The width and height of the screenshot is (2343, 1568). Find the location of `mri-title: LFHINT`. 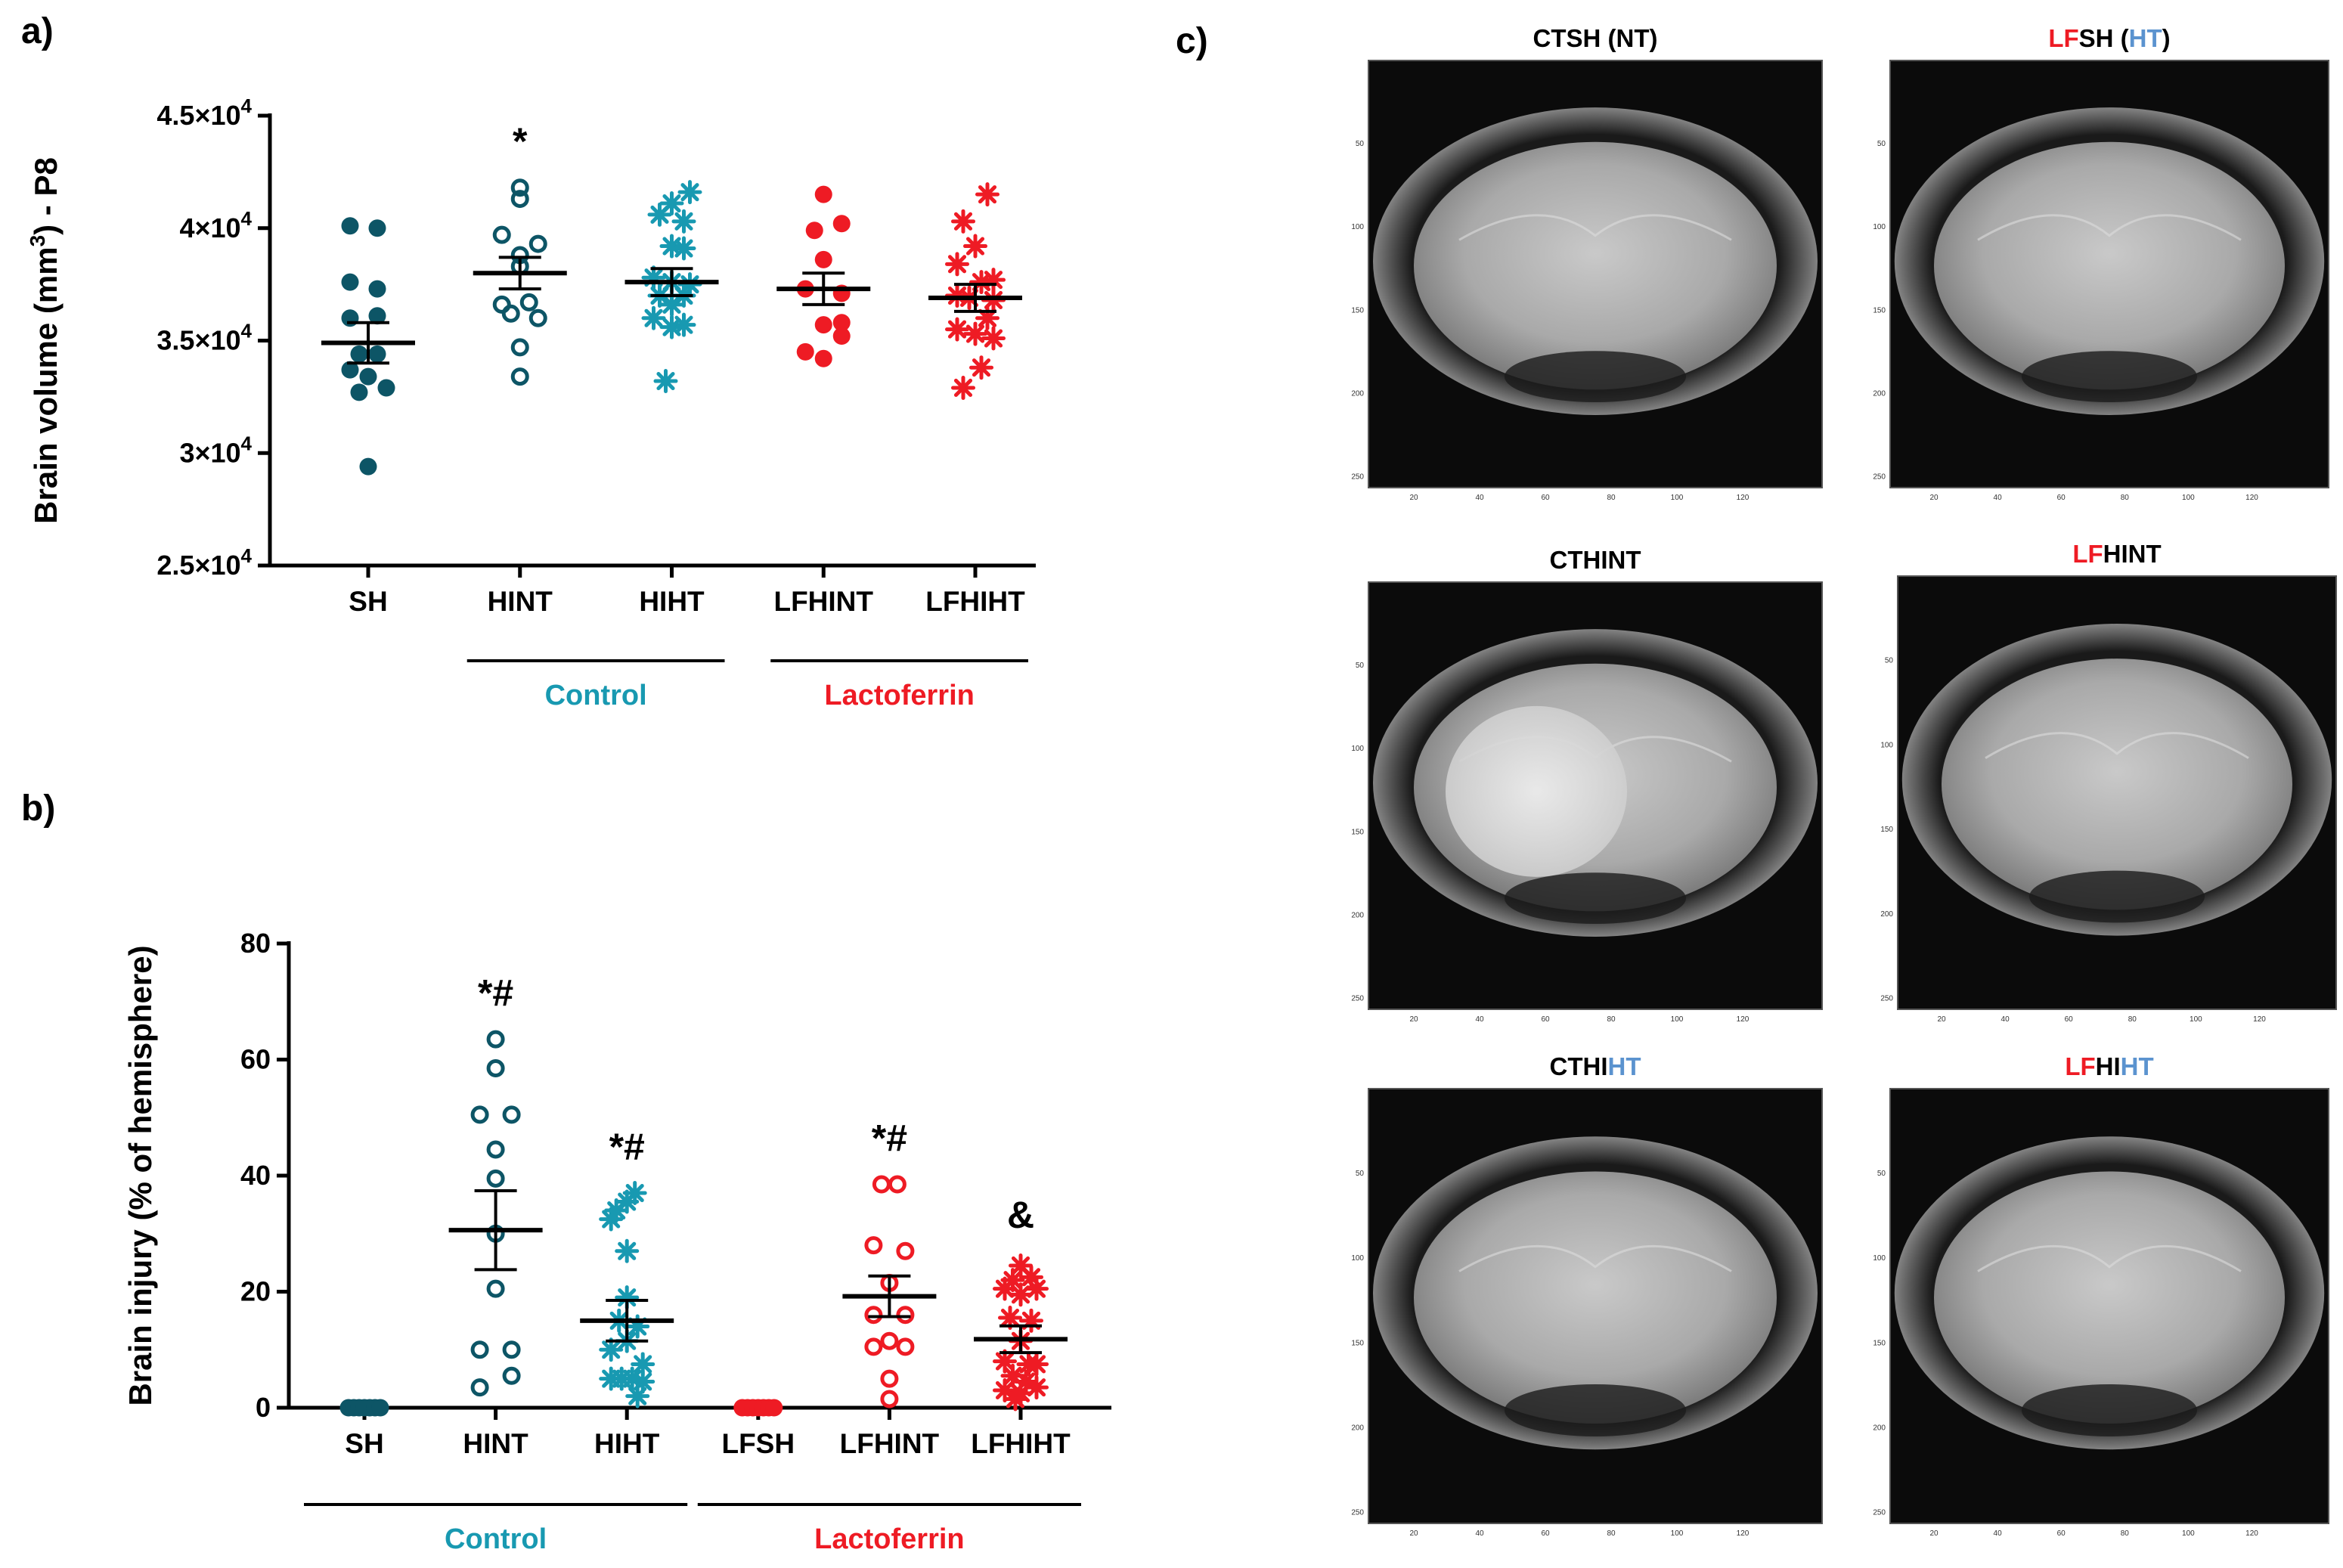

mri-title: LFHINT is located at coordinates (2116, 554).